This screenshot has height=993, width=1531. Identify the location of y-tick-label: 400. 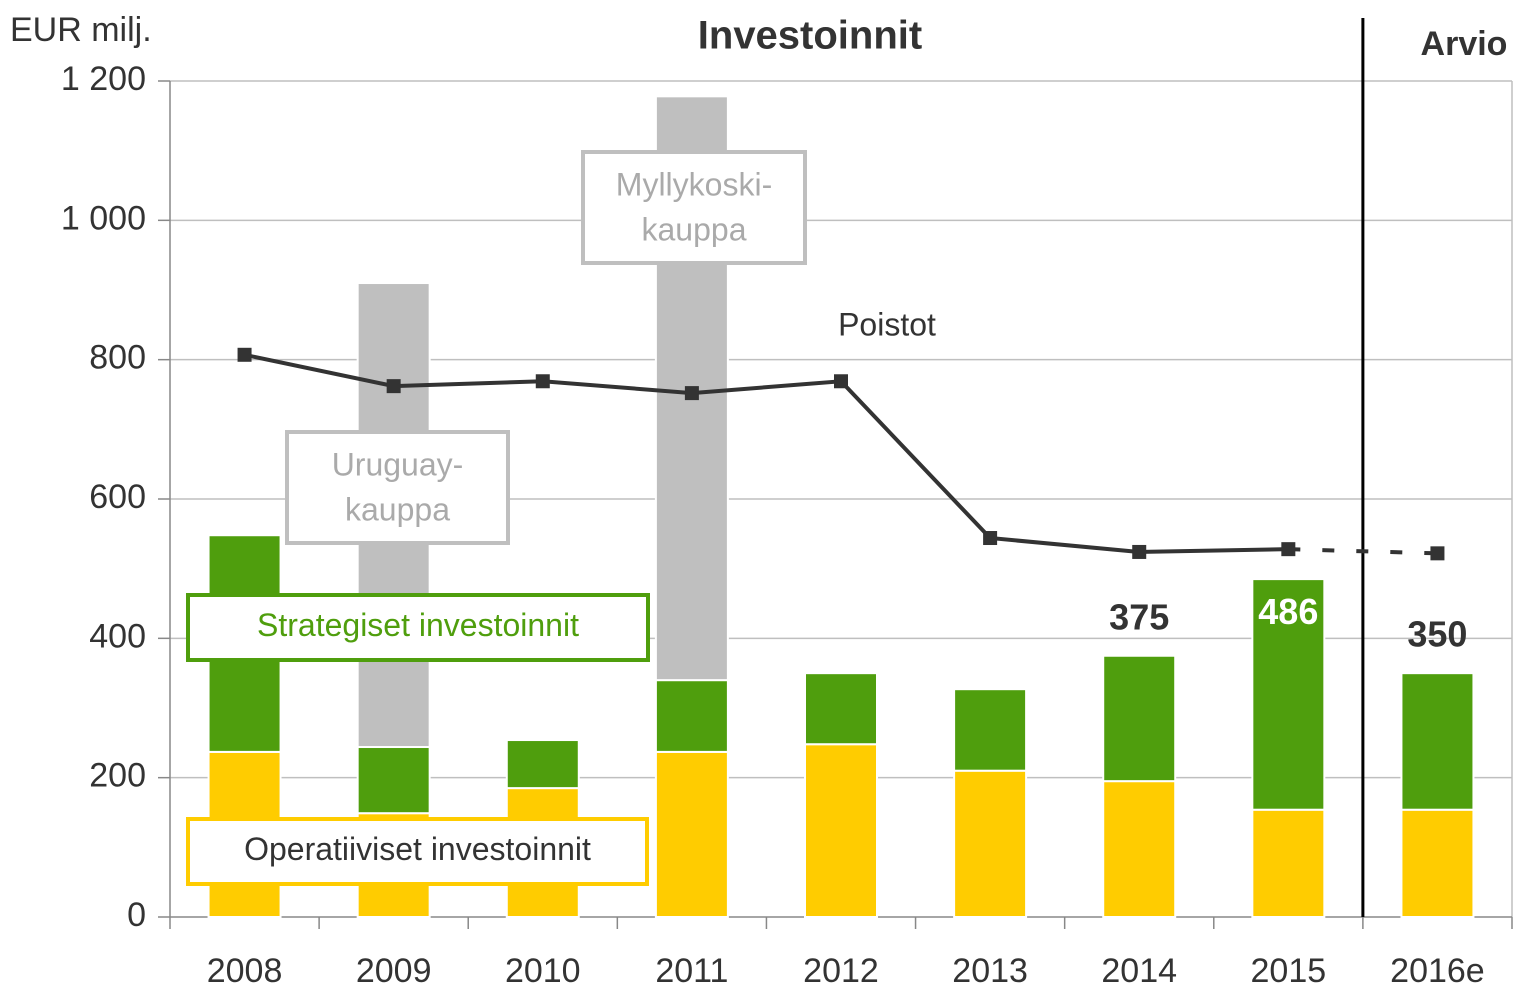
(117, 636).